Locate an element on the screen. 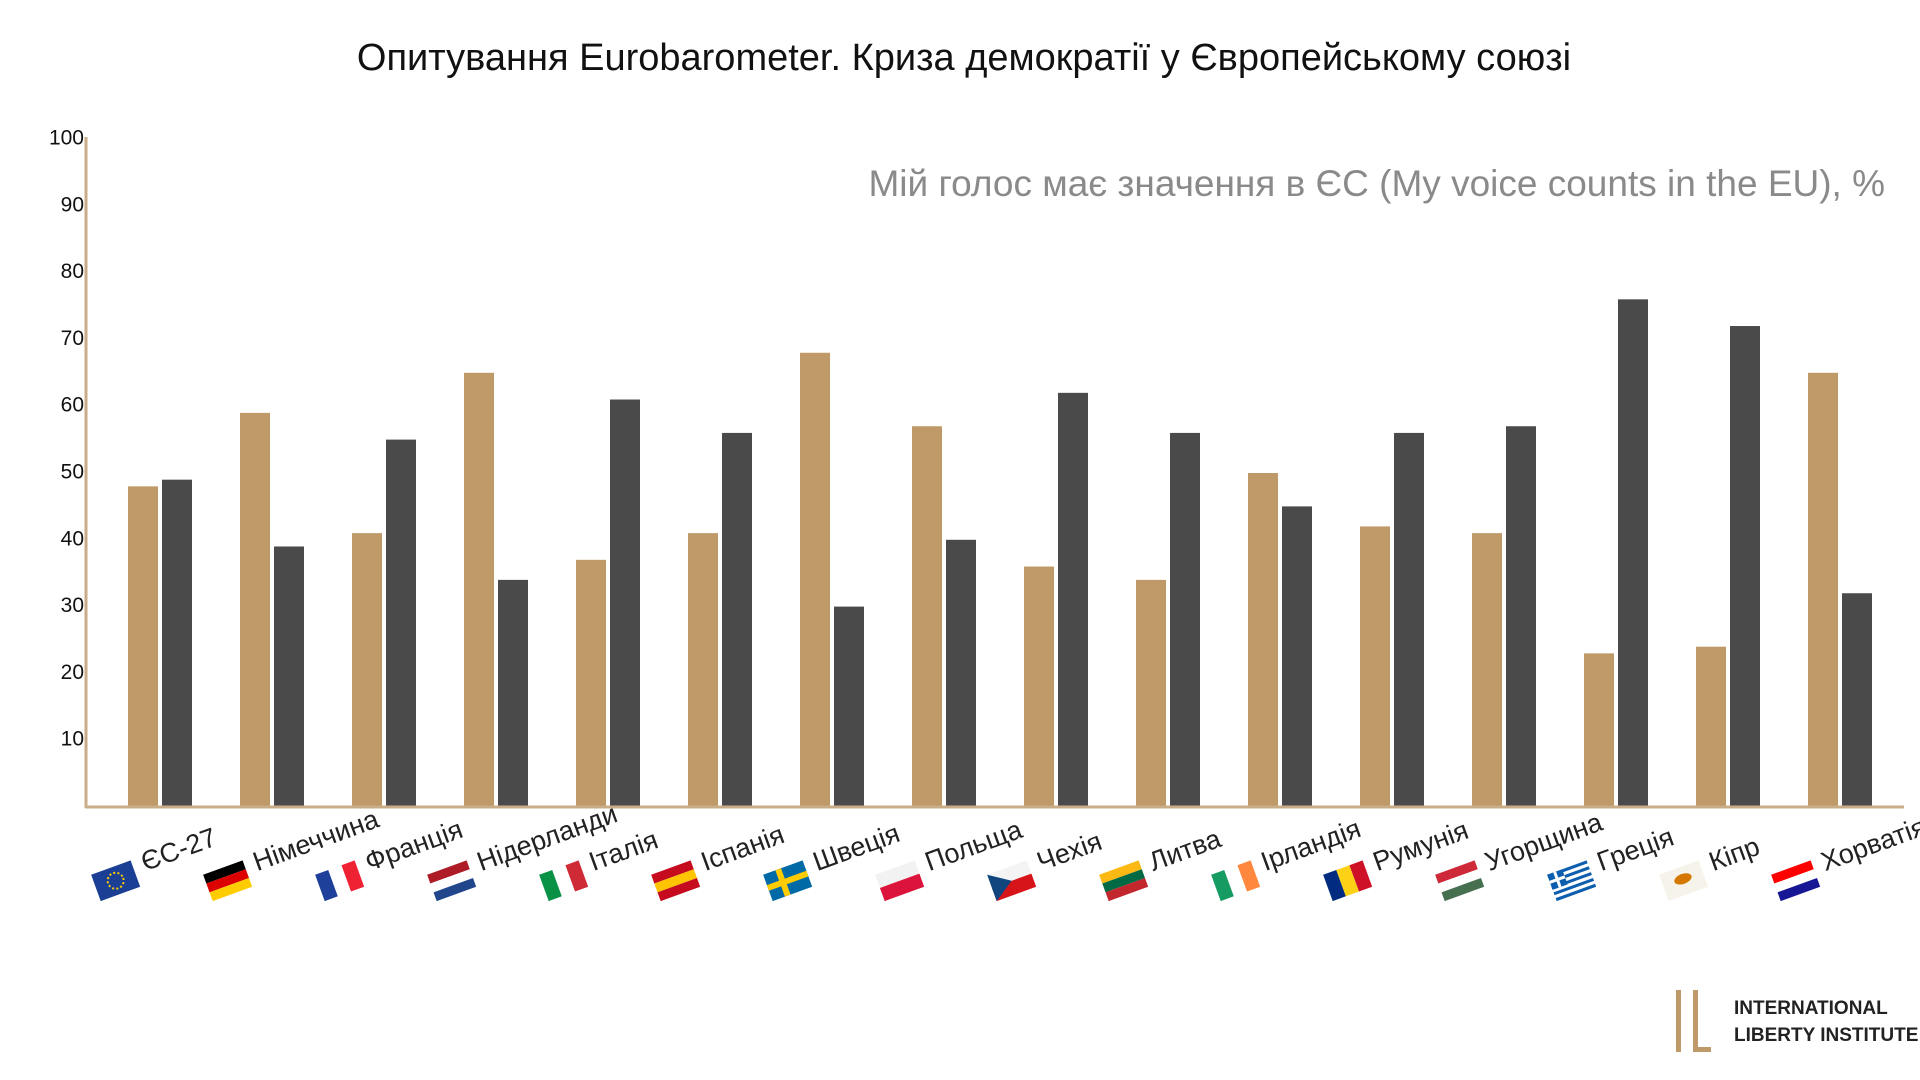 Image resolution: width=1920 pixels, height=1080 pixels. y-tick-label: 40 is located at coordinates (72, 538).